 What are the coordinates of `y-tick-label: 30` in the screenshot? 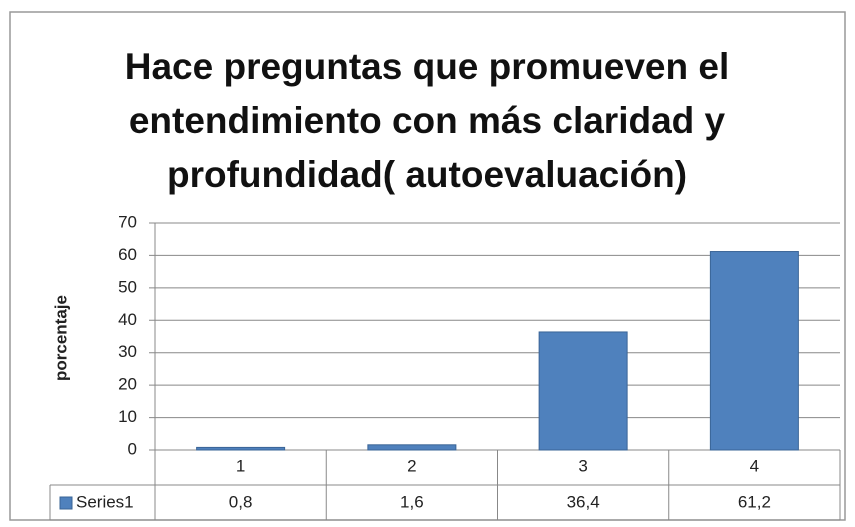 It's located at (127, 351).